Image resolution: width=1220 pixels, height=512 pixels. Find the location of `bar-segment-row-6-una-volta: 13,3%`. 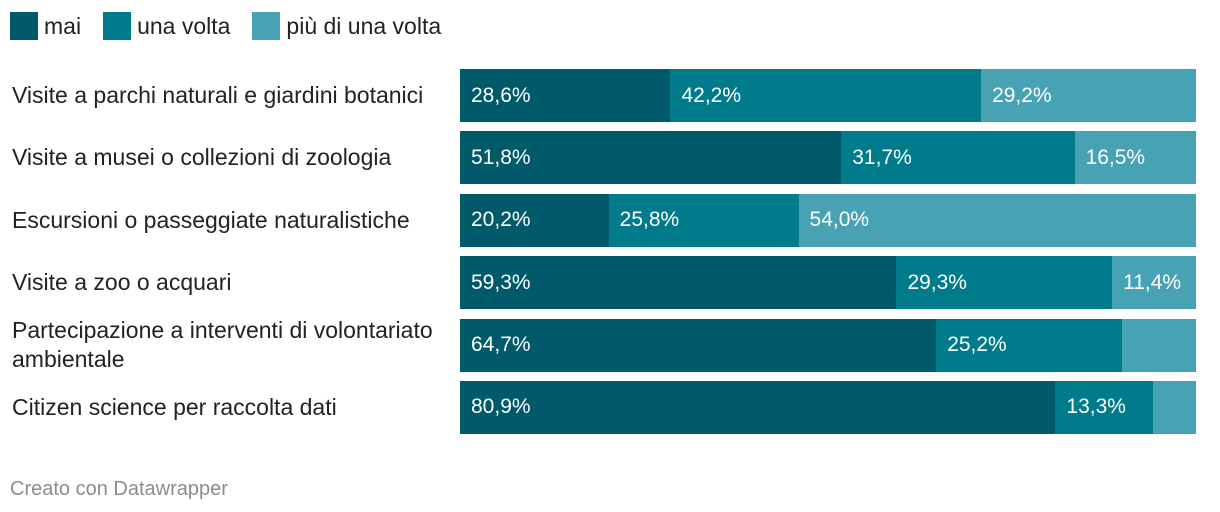

bar-segment-row-6-una-volta: 13,3% is located at coordinates (1104, 407).